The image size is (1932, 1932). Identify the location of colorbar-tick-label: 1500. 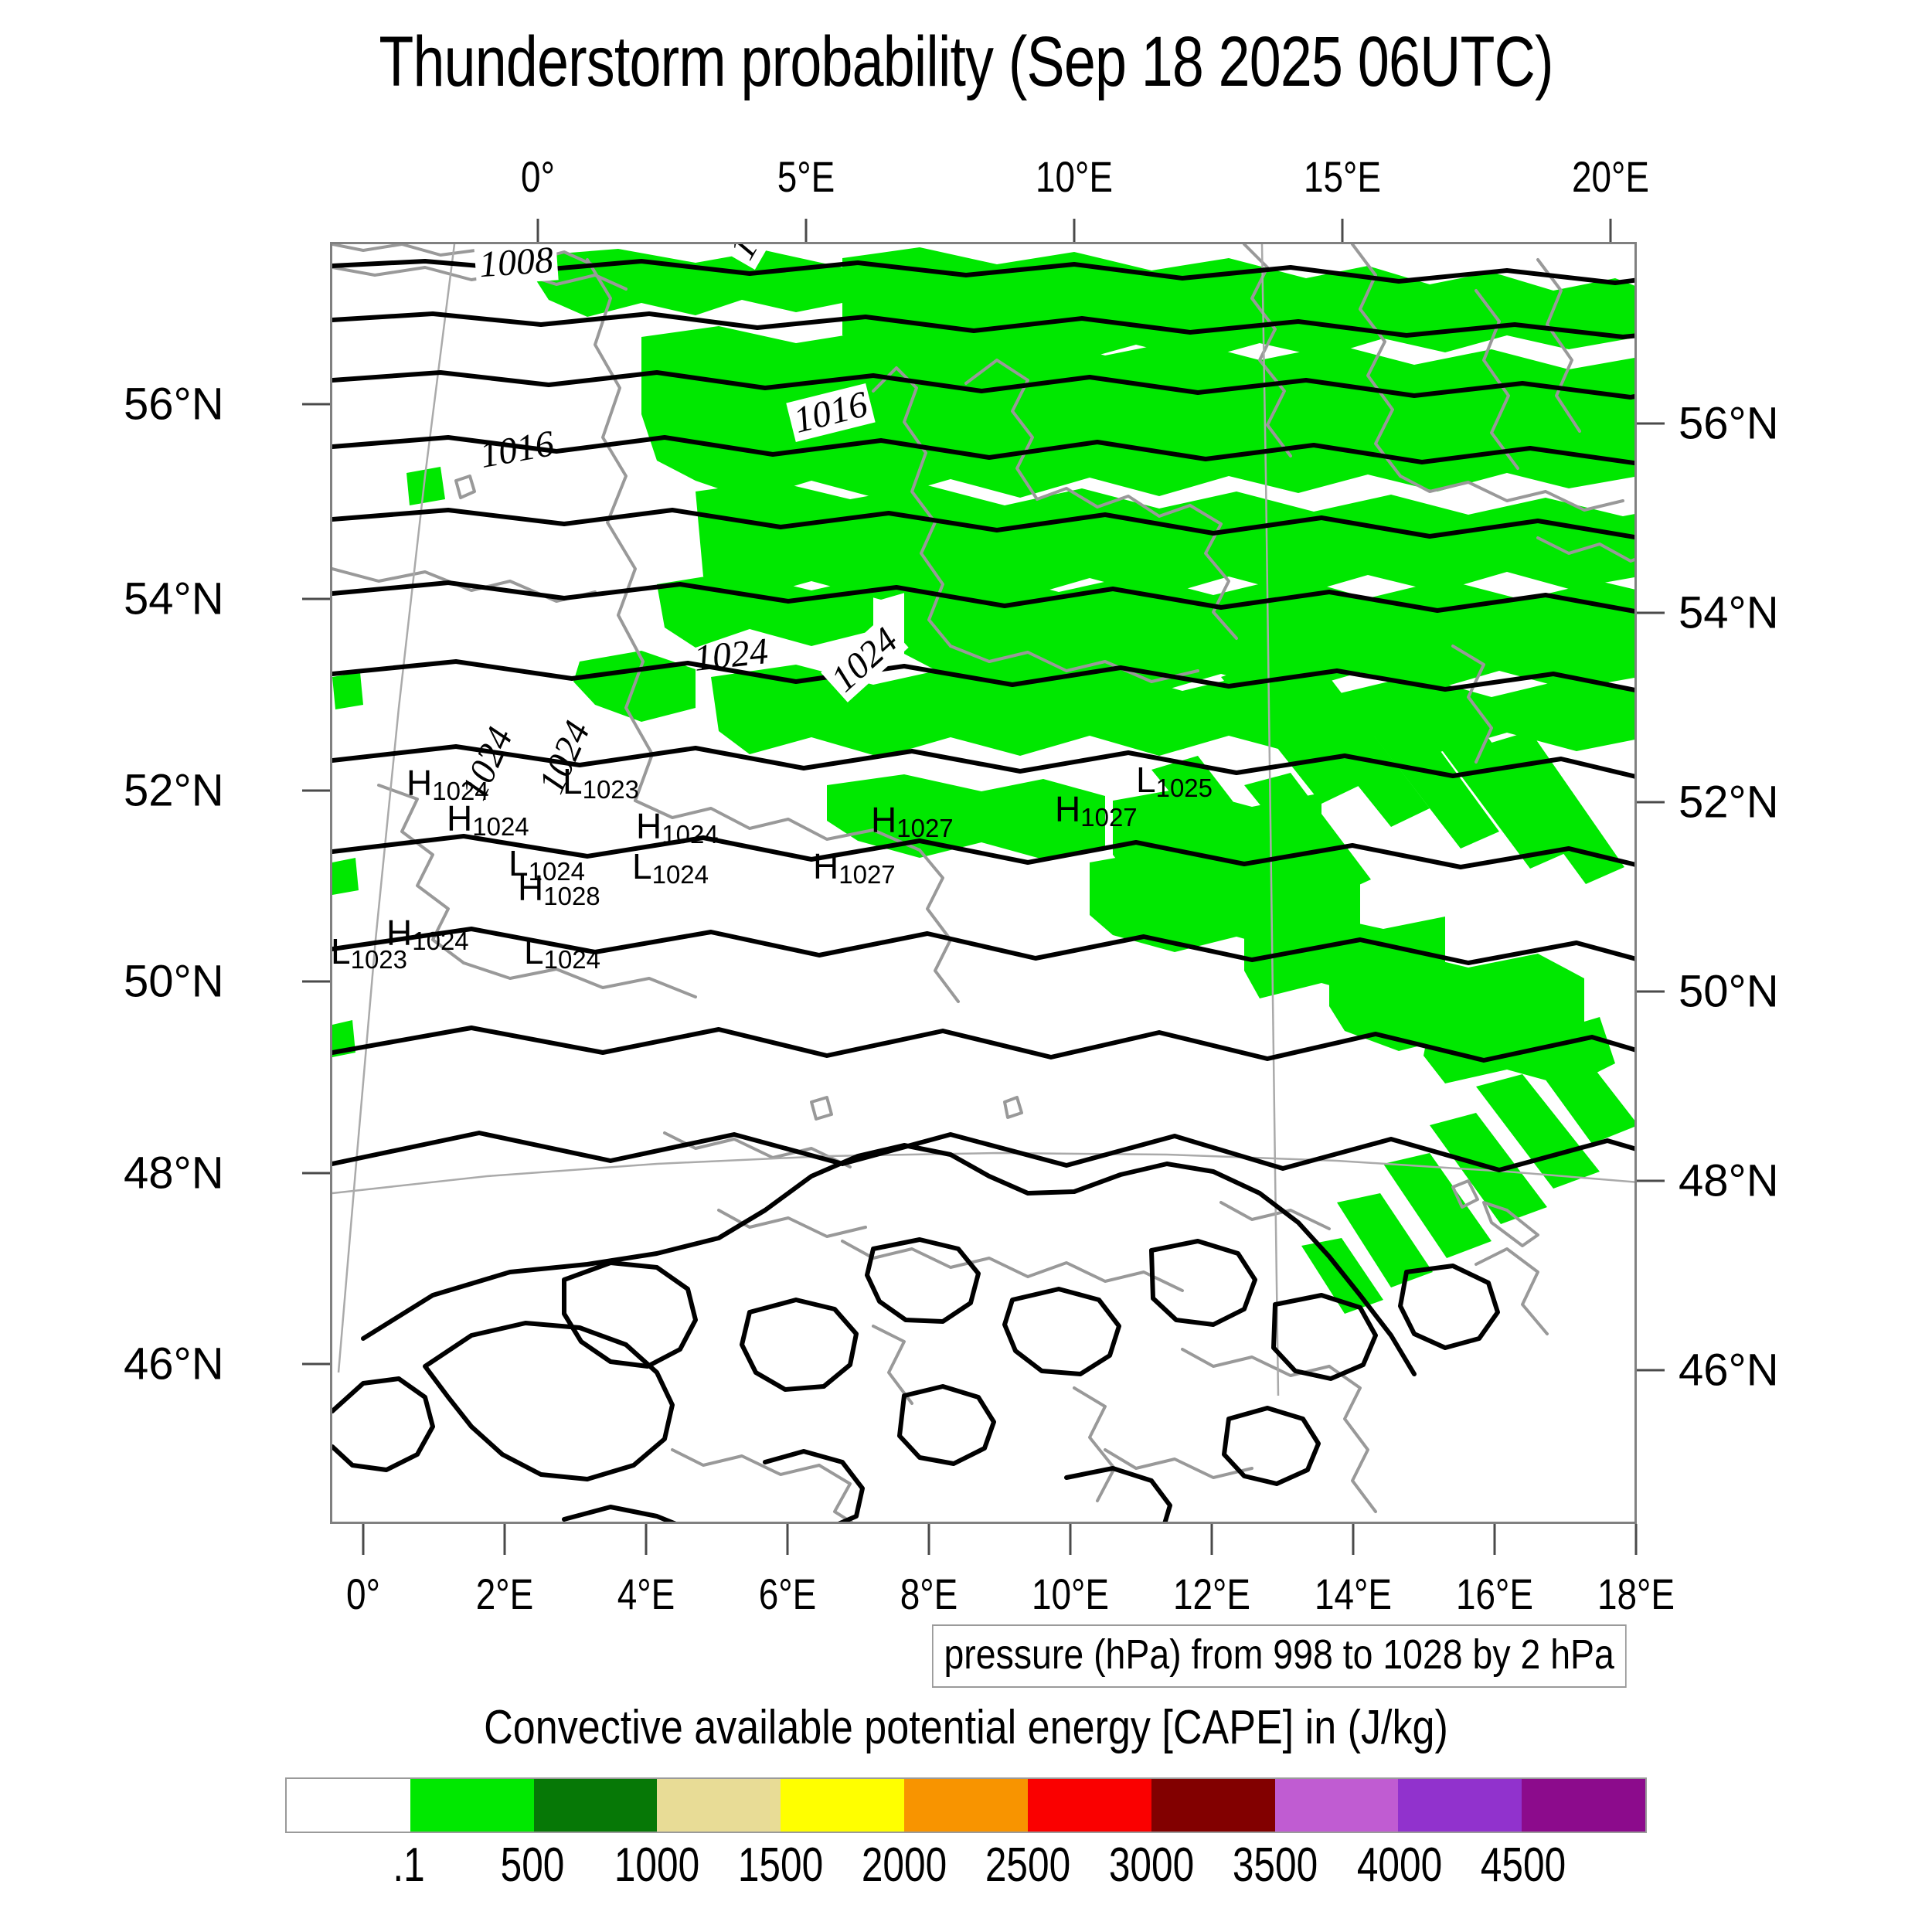
(780, 1865).